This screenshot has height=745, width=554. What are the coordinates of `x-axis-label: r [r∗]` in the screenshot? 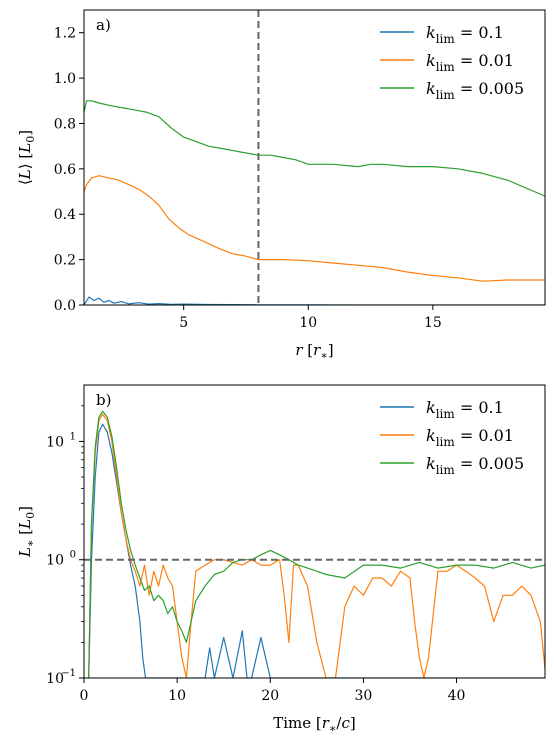 It's located at (314, 351).